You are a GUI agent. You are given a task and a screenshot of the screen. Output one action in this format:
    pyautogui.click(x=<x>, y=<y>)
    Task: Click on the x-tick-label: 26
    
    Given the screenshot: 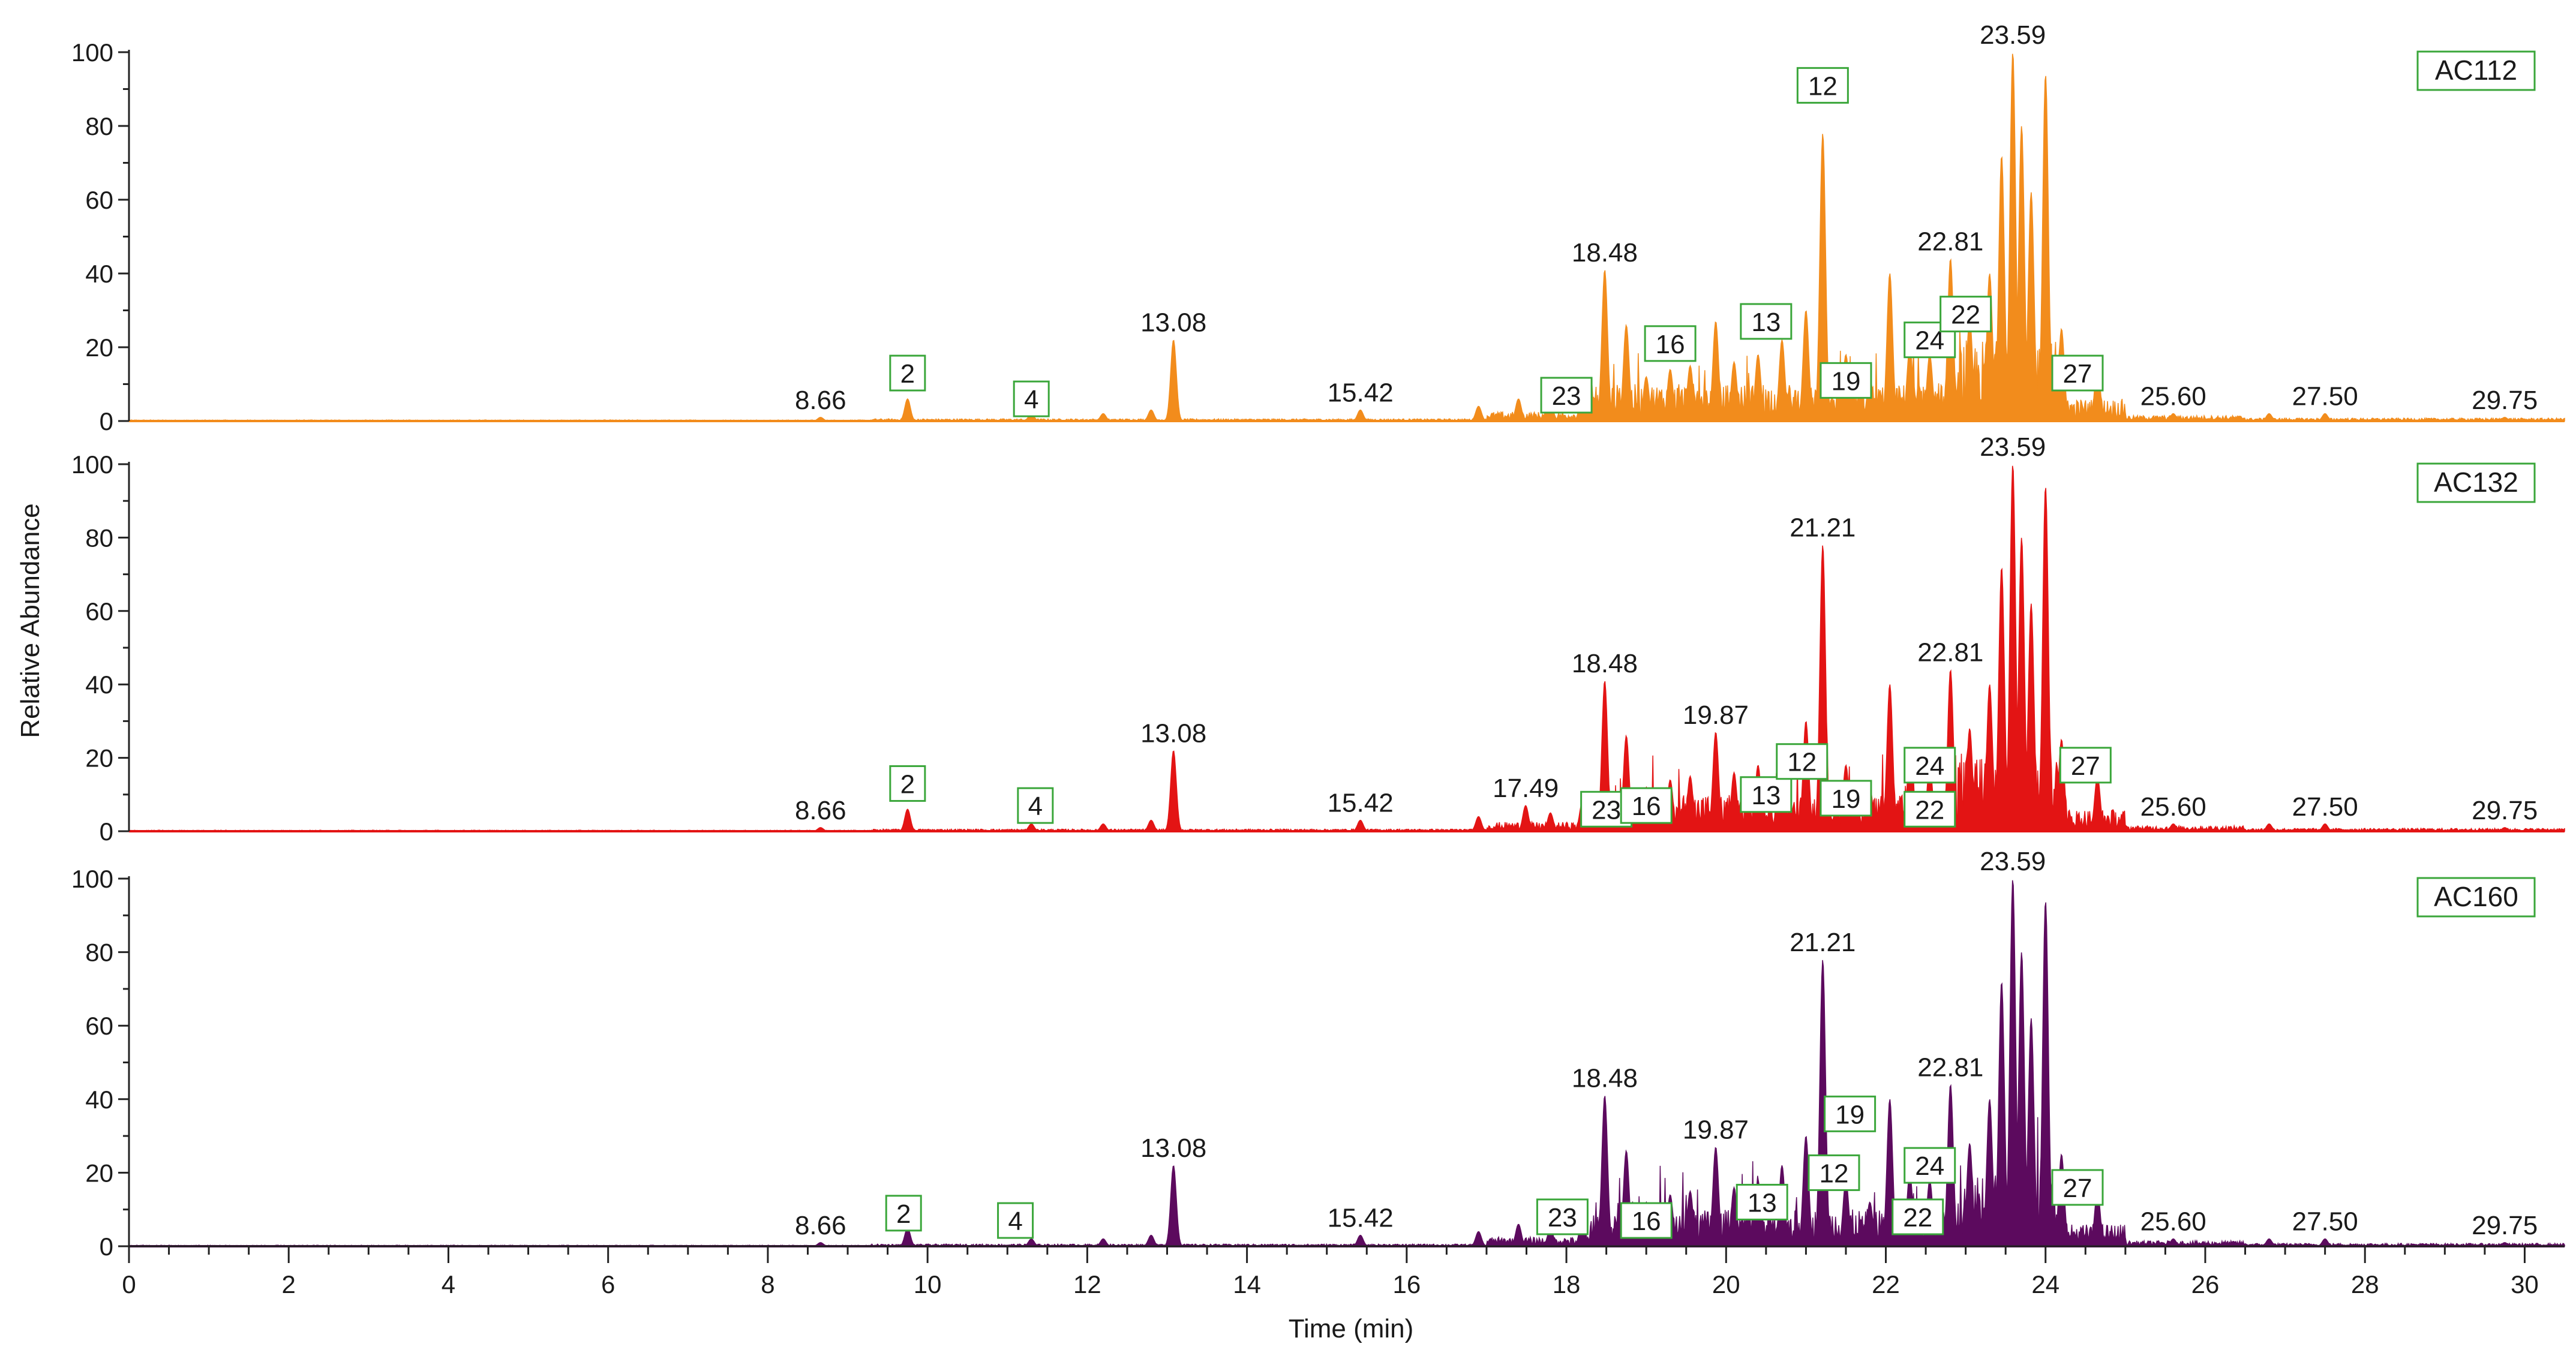 What is the action you would take?
    pyautogui.click(x=2205, y=1284)
    